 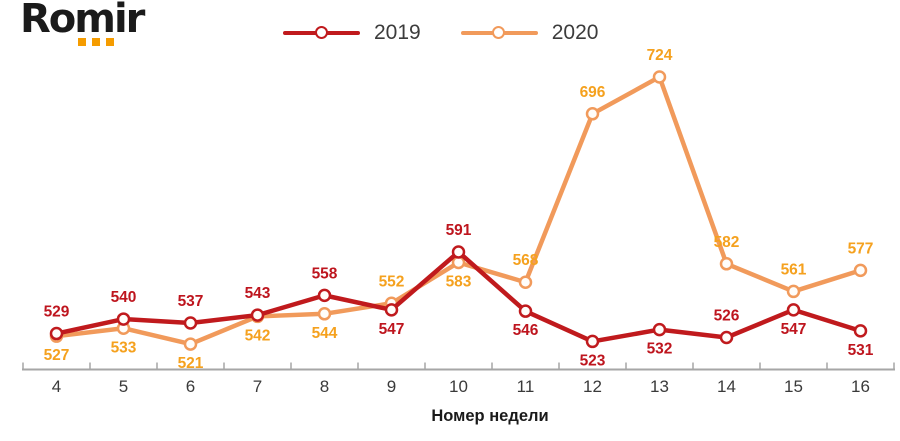 What do you see at coordinates (489, 416) in the screenshot?
I see `x-axis-title: Номер недели` at bounding box center [489, 416].